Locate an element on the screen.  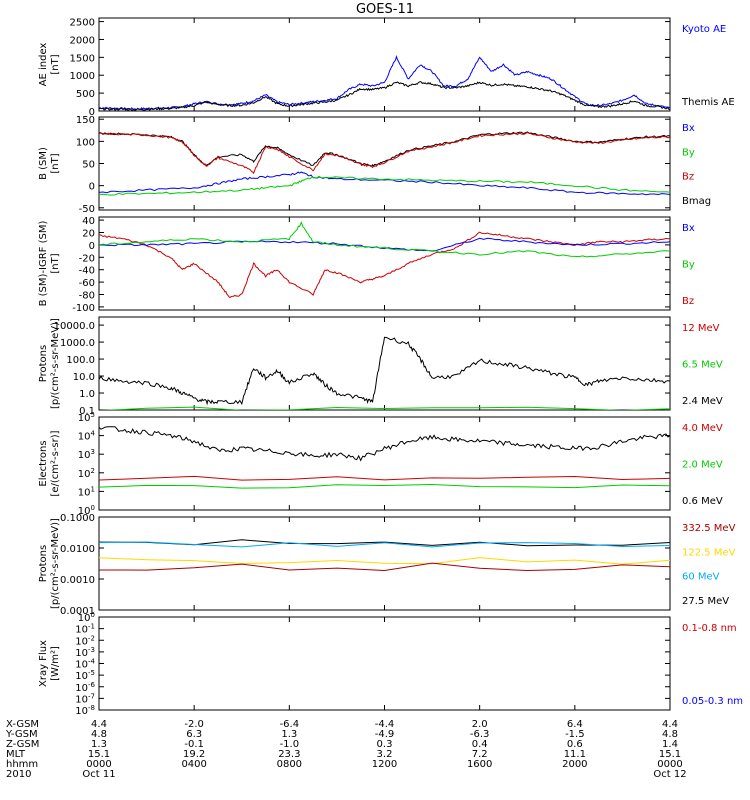
y-tick-label: 10⁻³ is located at coordinates (85, 652).